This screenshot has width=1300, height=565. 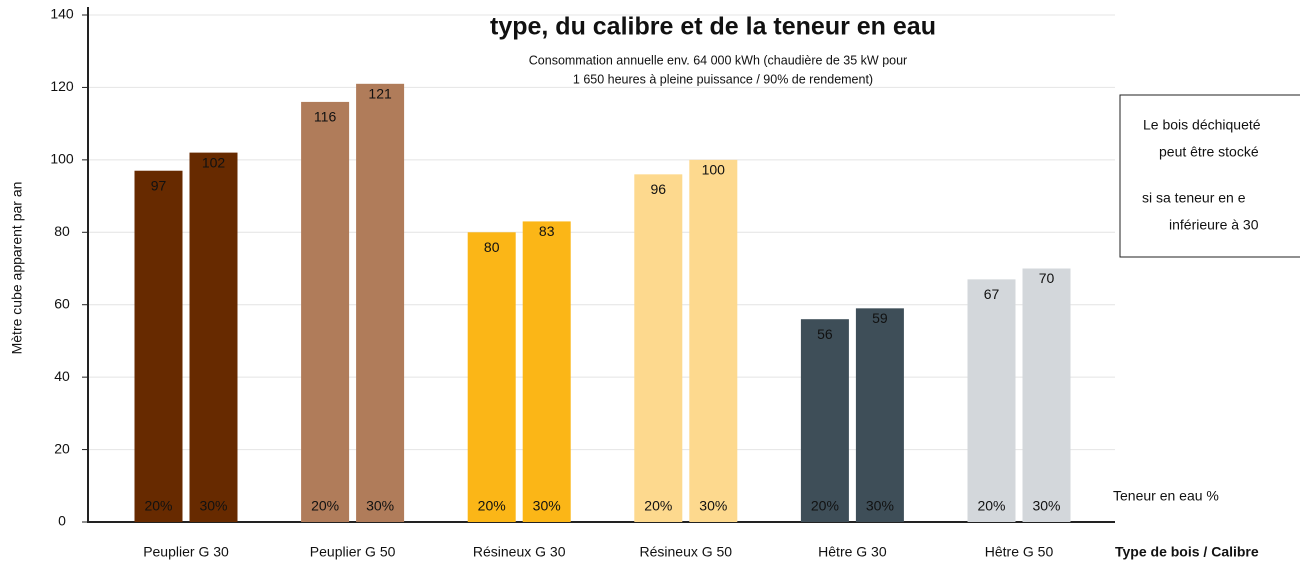 What do you see at coordinates (1214, 225) in the screenshot?
I see `annotation: inférieure à 30` at bounding box center [1214, 225].